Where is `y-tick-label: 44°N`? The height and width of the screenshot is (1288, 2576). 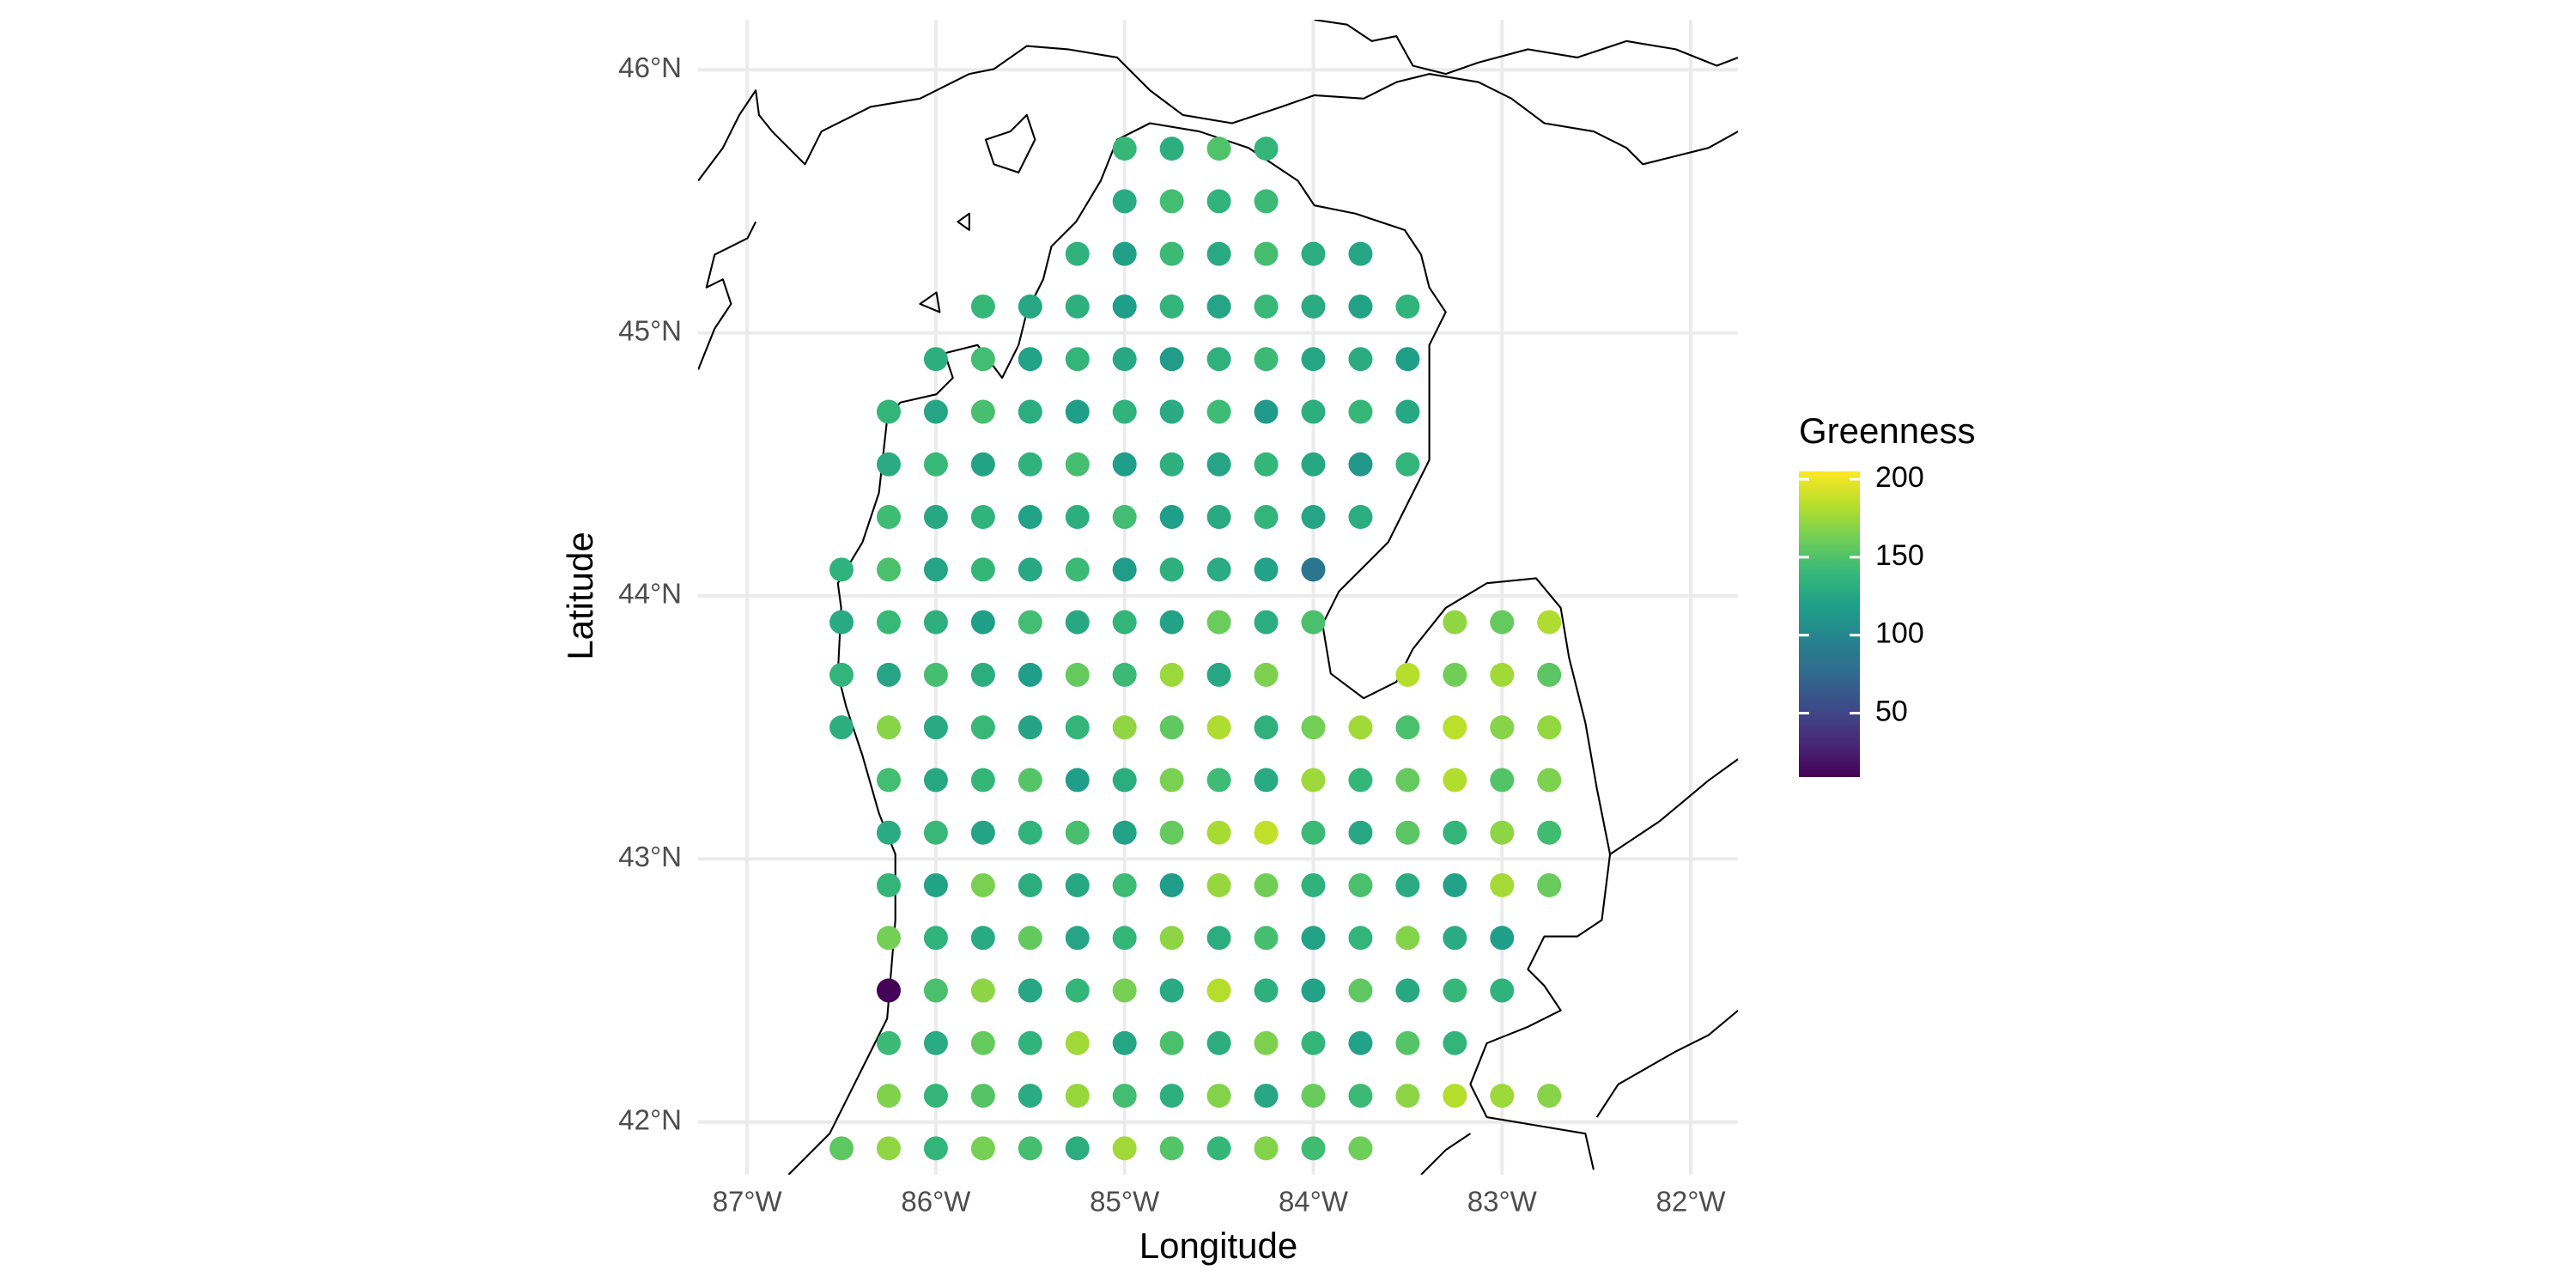 y-tick-label: 44°N is located at coordinates (650, 594).